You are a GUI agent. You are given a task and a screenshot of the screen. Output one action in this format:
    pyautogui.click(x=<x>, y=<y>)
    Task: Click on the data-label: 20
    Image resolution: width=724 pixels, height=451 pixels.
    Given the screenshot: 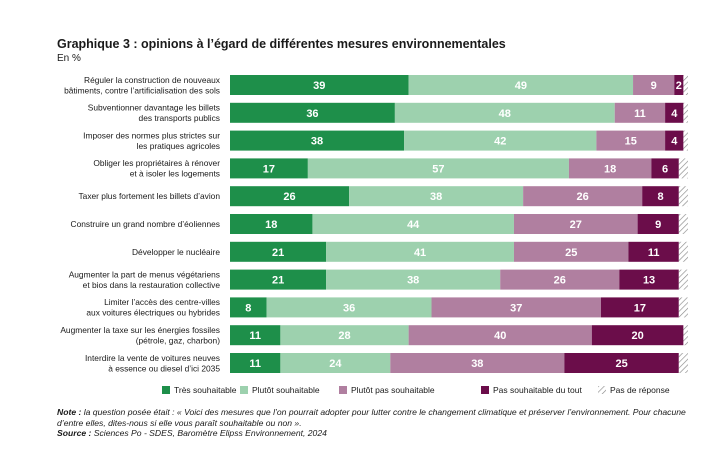 What is the action you would take?
    pyautogui.click(x=637, y=336)
    